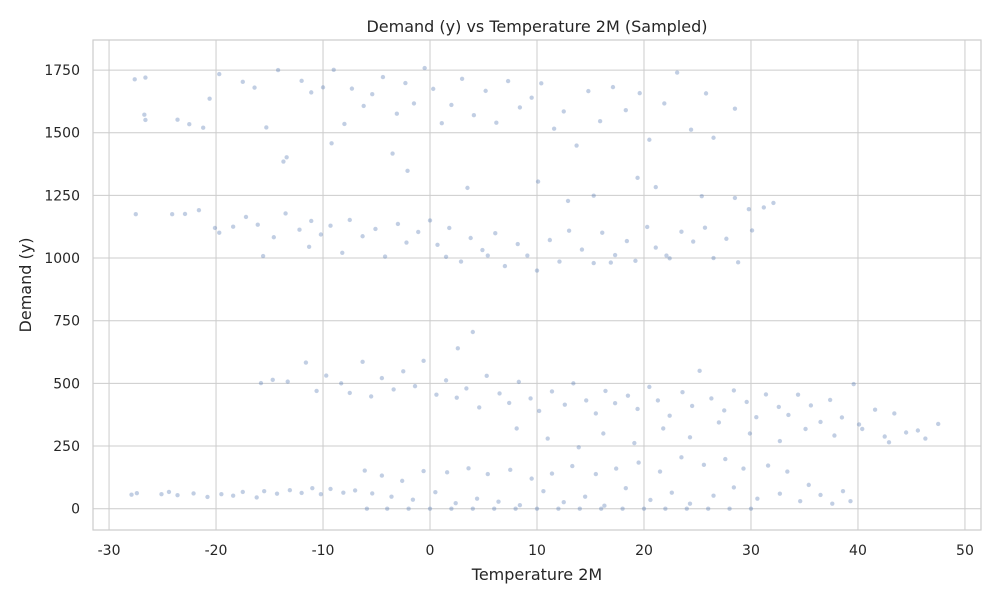  What do you see at coordinates (536, 551) in the screenshot?
I see `x-tick-labels: -30 -20 -10 0 10 20 30 40 50` at bounding box center [536, 551].